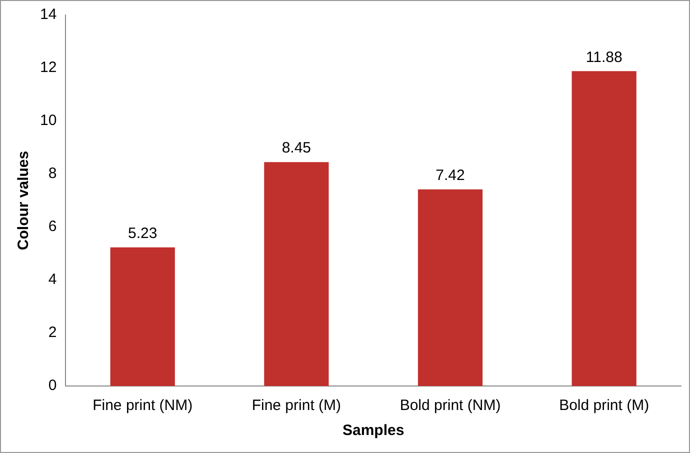 This screenshot has height=453, width=690. I want to click on y-tick-label: 2, so click(52, 333).